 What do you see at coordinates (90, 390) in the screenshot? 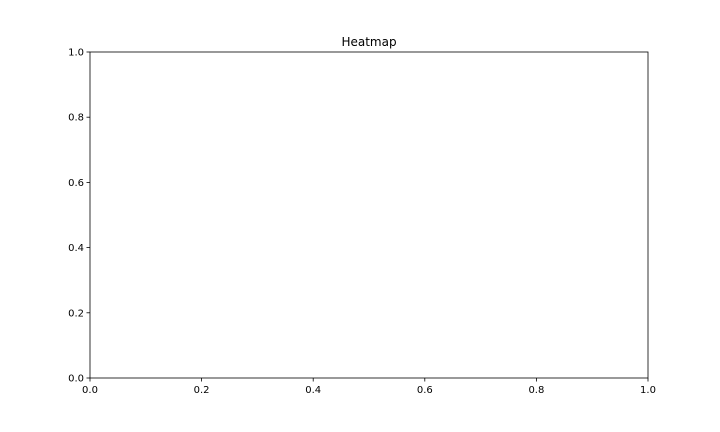
I see `x-tick-label: 0.0` at bounding box center [90, 390].